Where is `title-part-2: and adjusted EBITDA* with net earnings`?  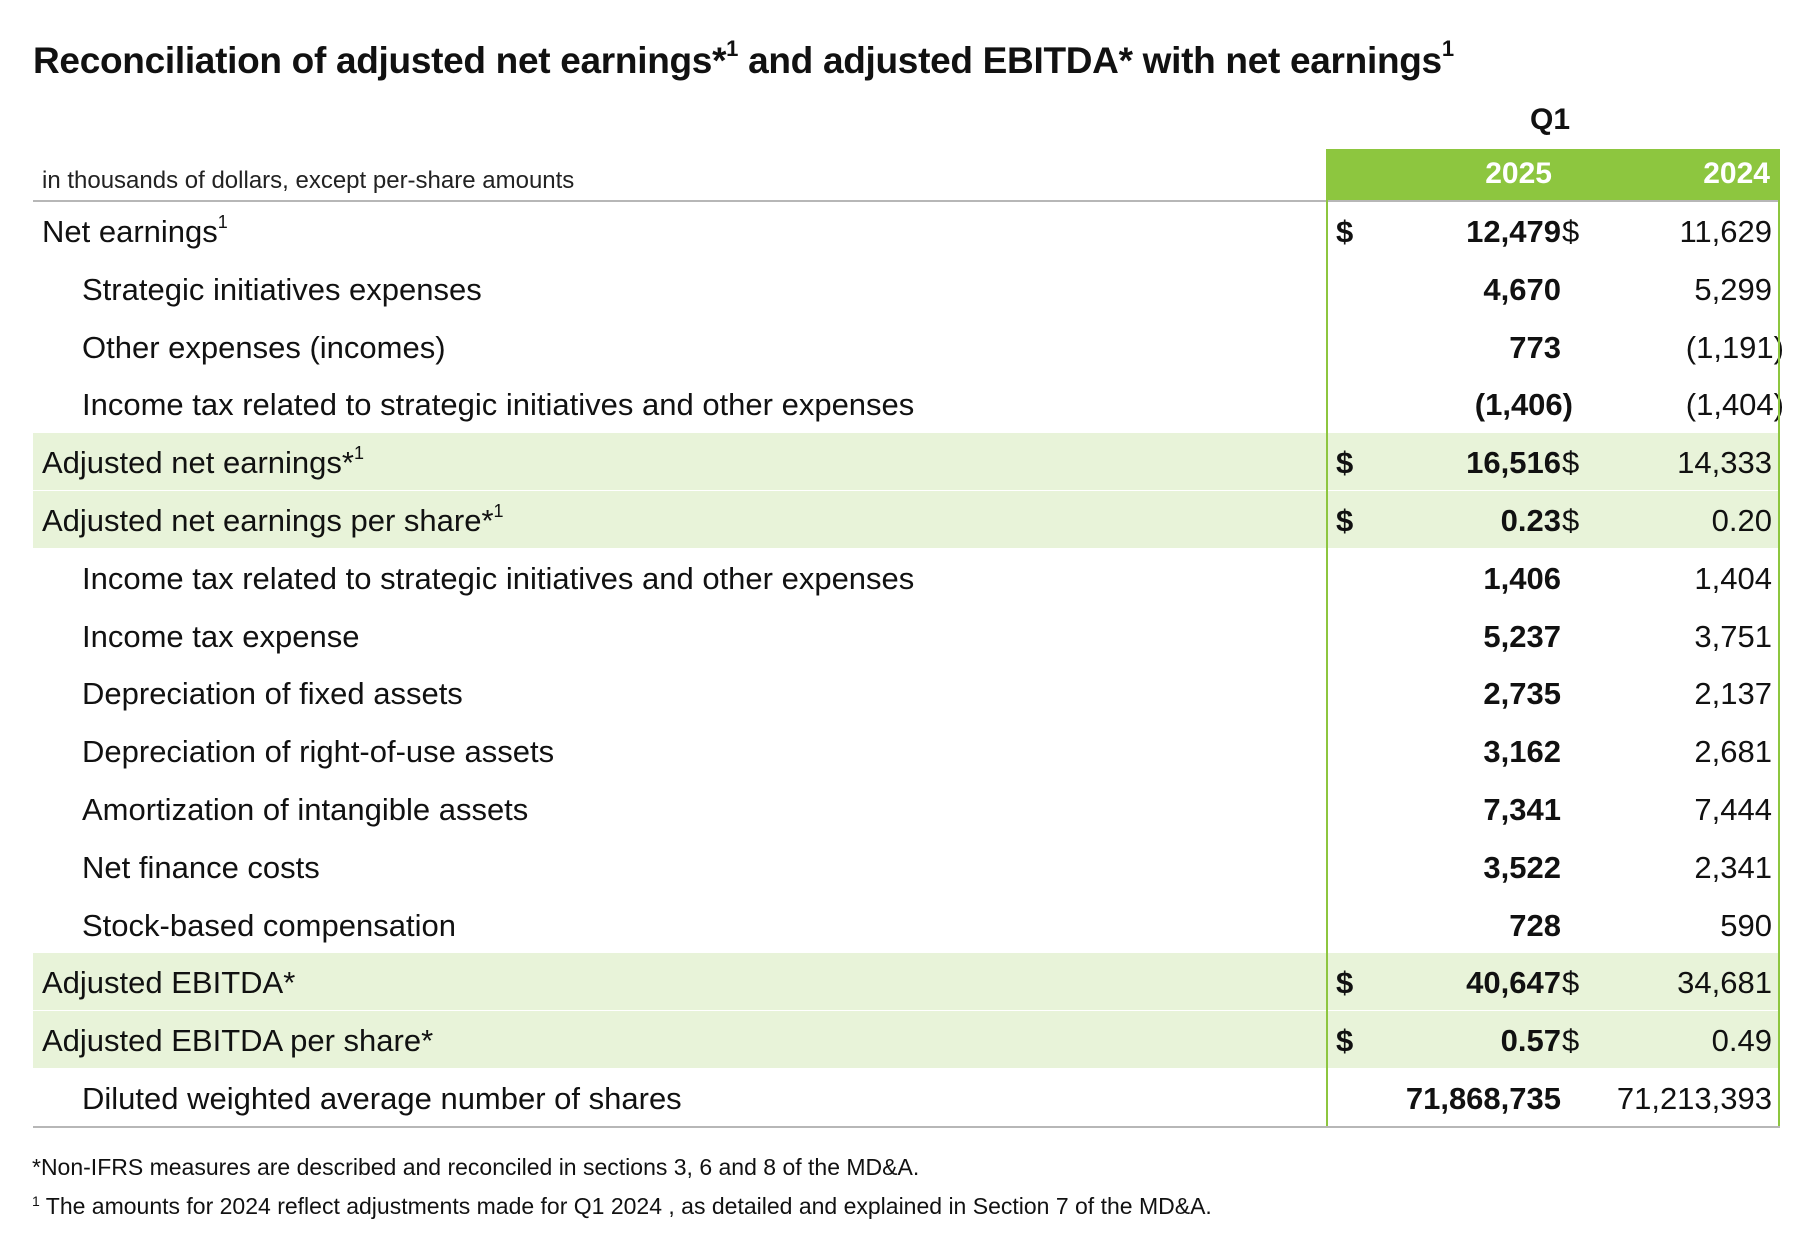
title-part-2: and adjusted EBITDA* with net earnings is located at coordinates (1090, 60).